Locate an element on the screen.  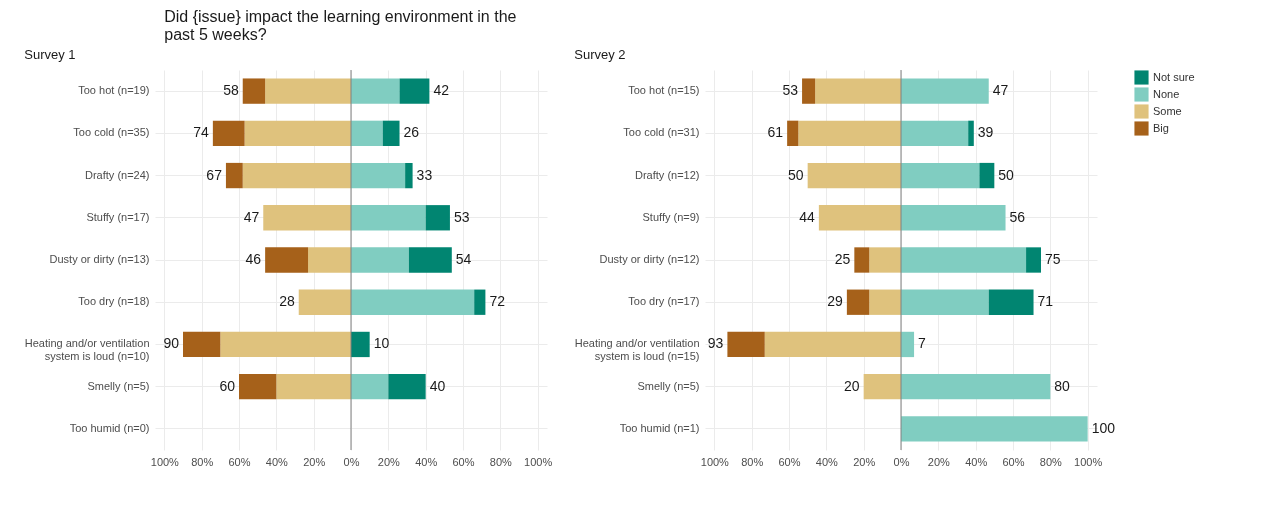
annotation: 80 is located at coordinates (1062, 385).